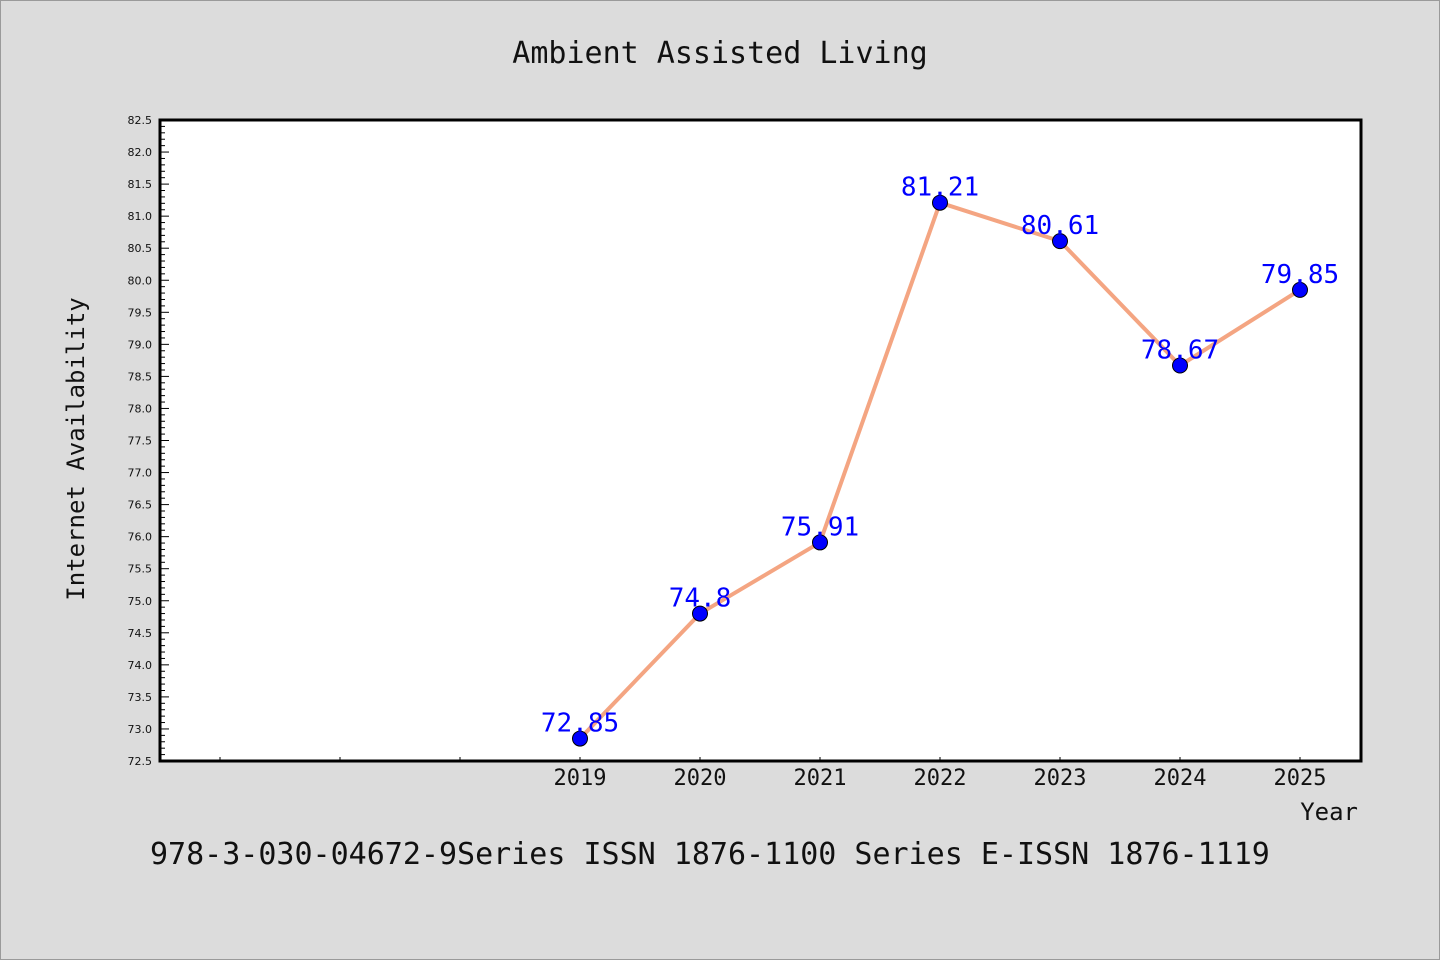 The width and height of the screenshot is (1440, 960). I want to click on chart-title: Ambient Assisted Living, so click(719, 53).